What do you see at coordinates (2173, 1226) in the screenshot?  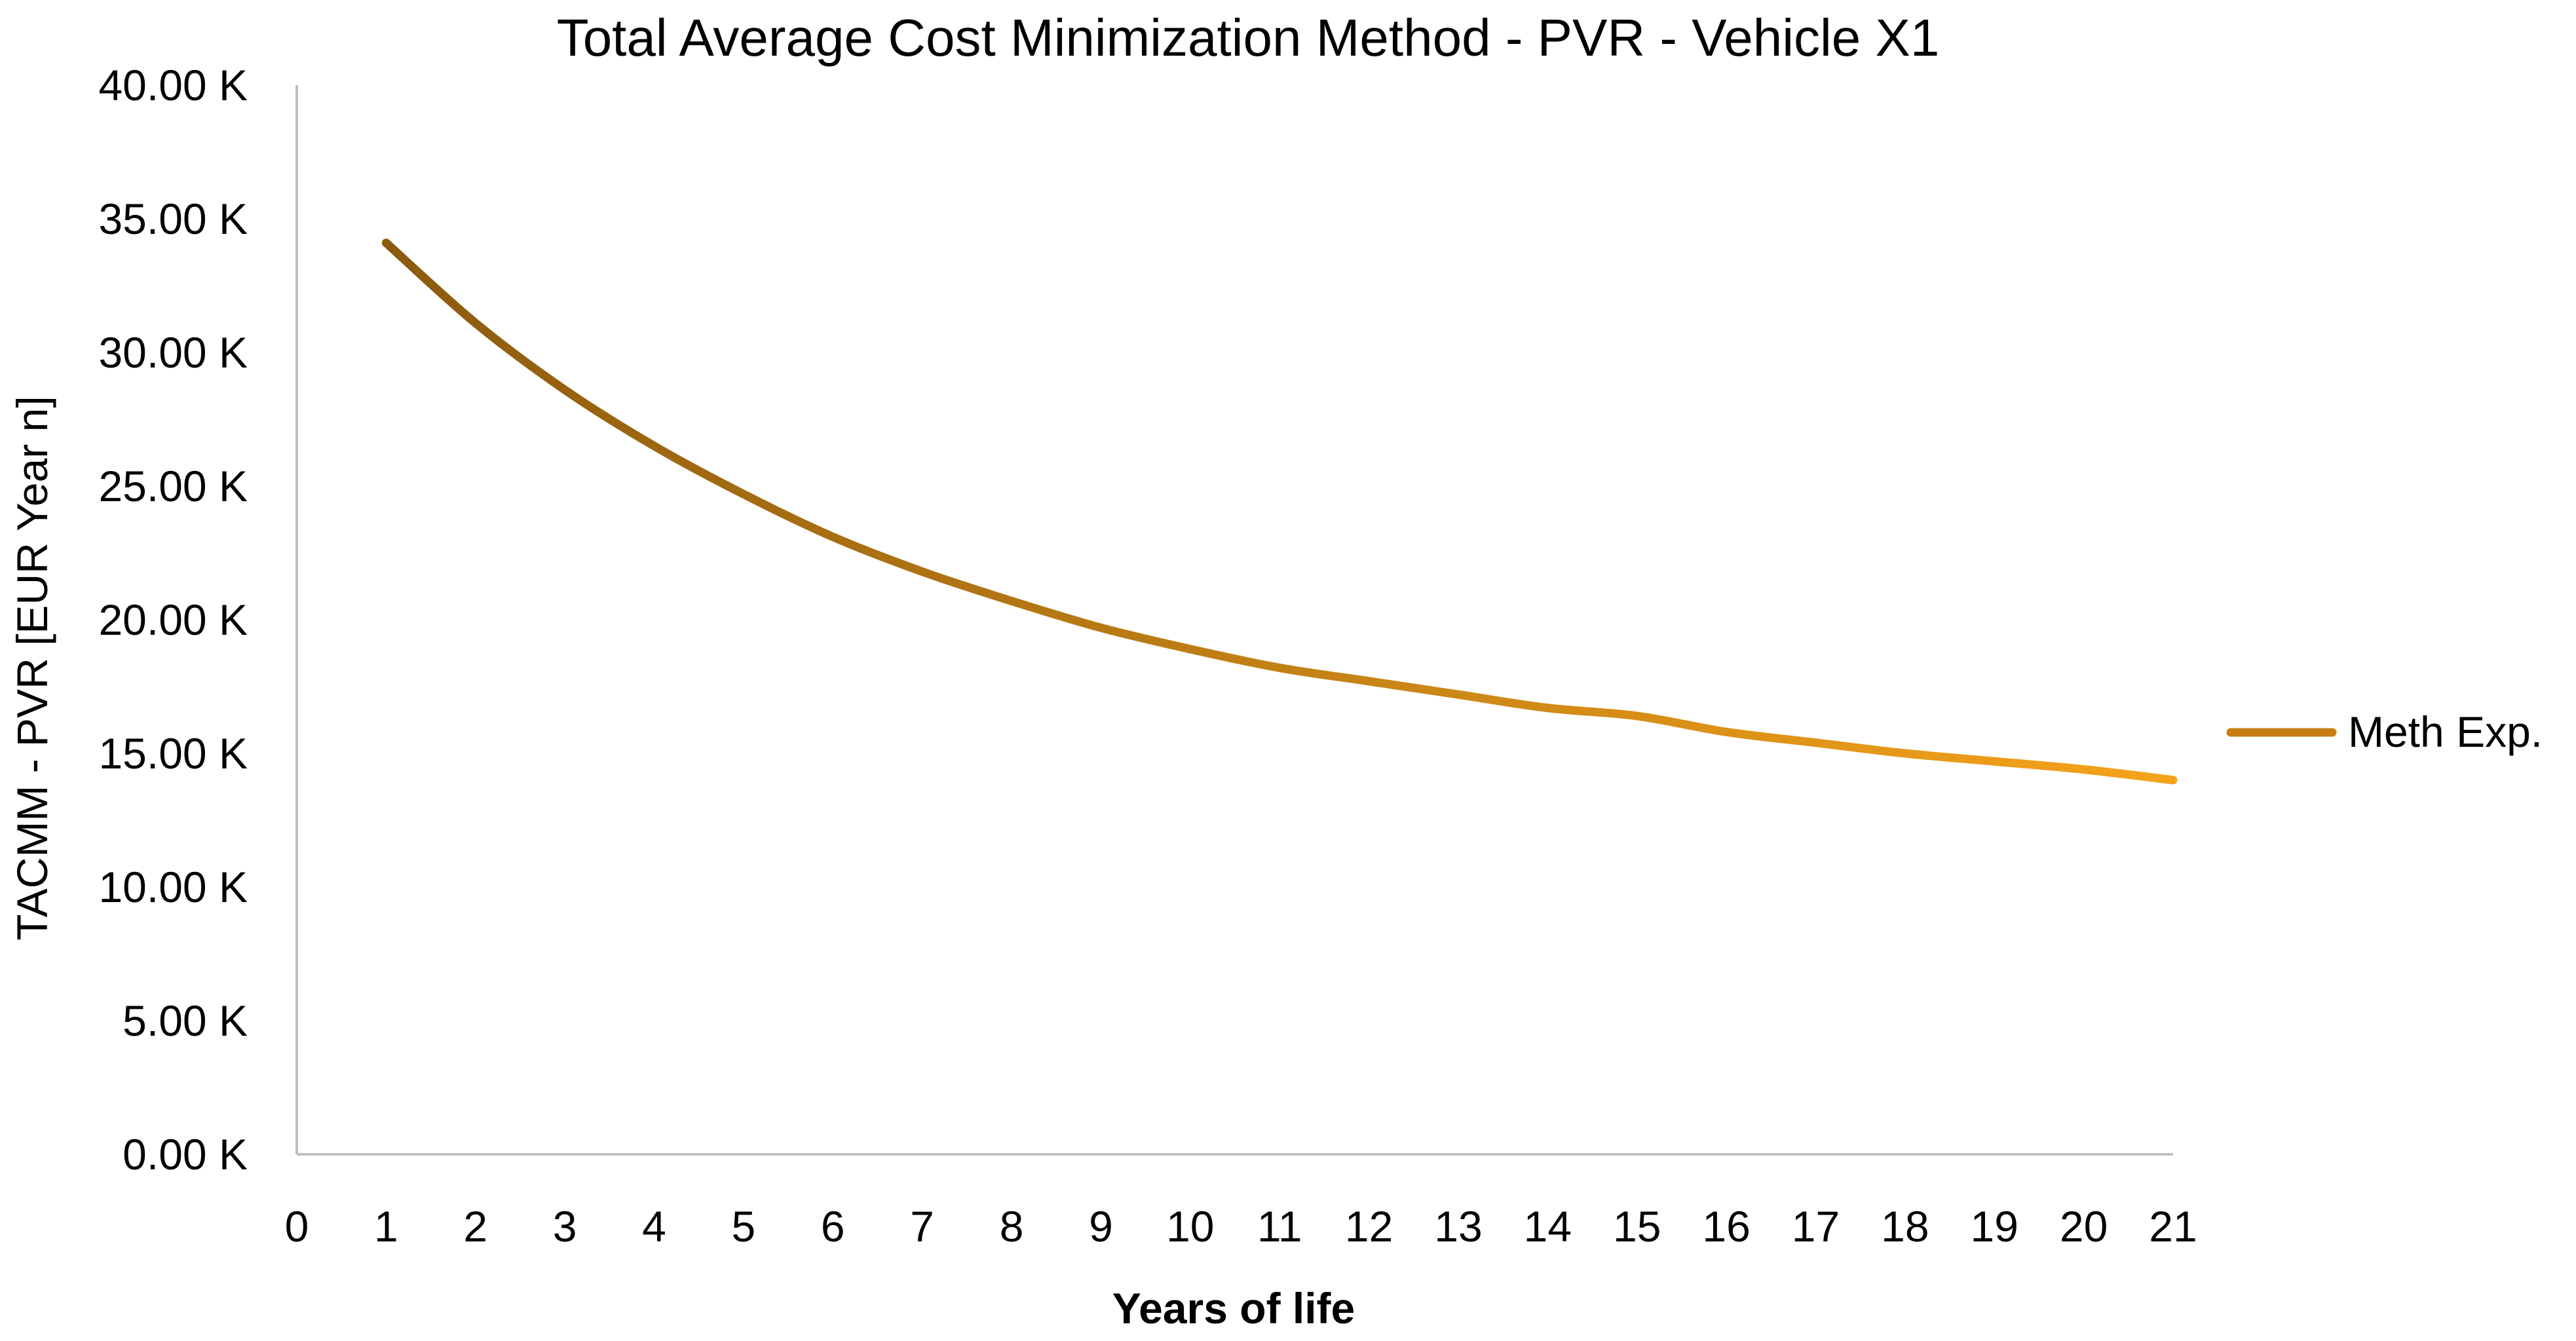 I see `x-tick-label: 21` at bounding box center [2173, 1226].